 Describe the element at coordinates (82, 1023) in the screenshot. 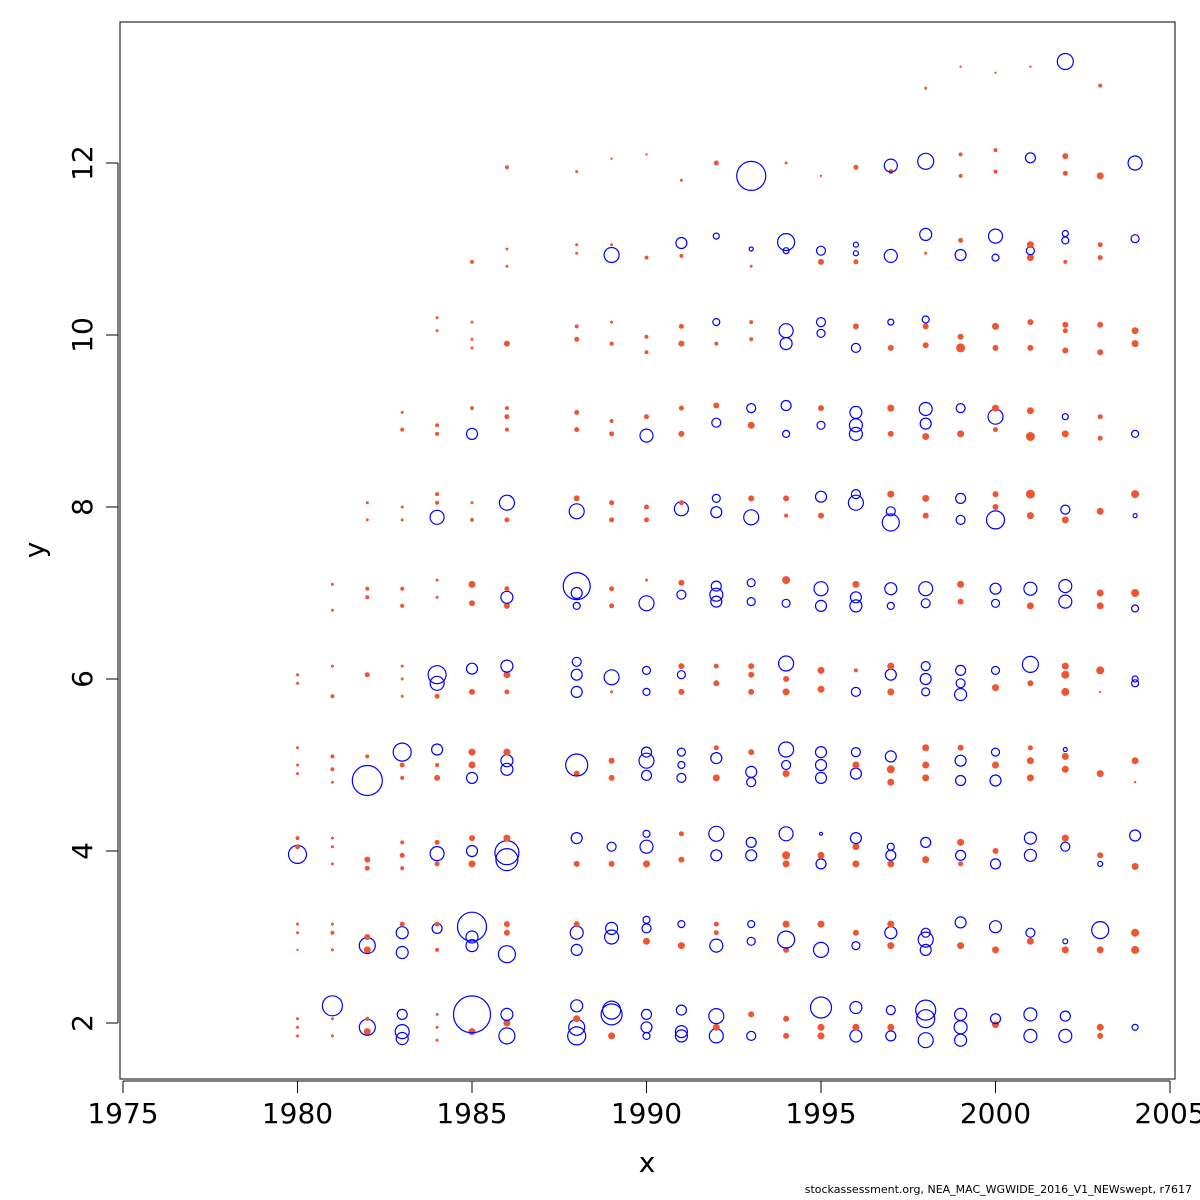

I see `y-tick-label: 2` at that location.